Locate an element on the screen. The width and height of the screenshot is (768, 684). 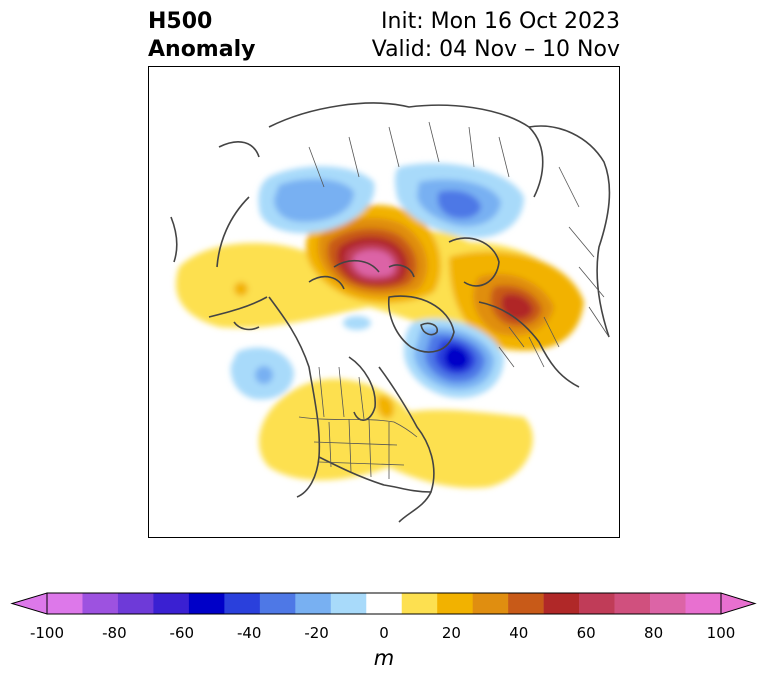
valid-range: Valid: 04 Nov – 10 Nov is located at coordinates (495, 49).